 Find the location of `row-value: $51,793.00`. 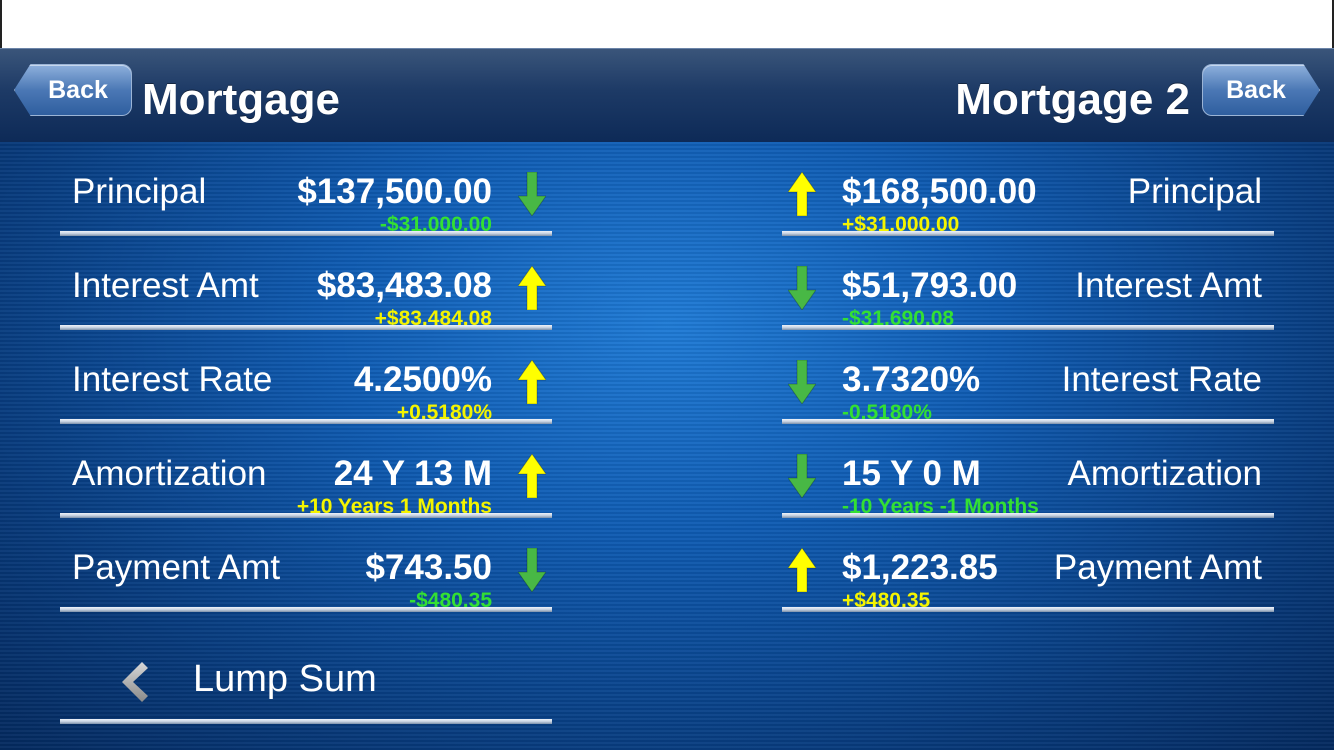

row-value: $51,793.00 is located at coordinates (930, 285).